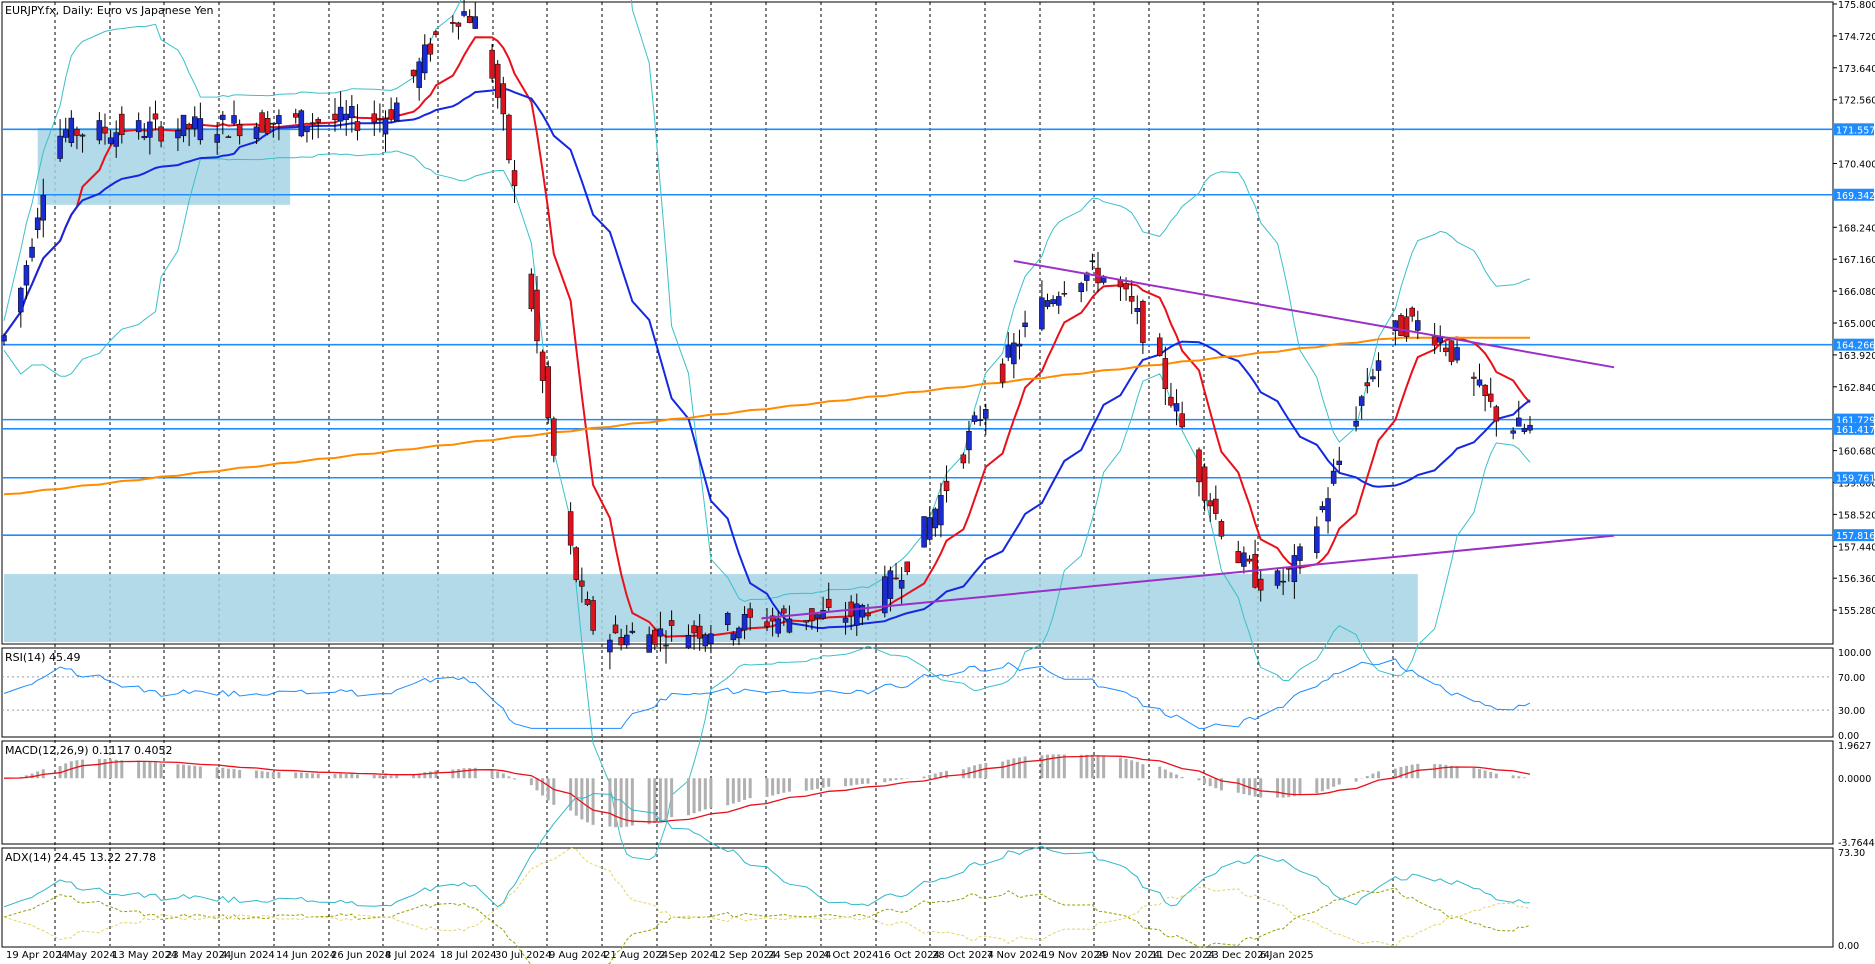 This screenshot has width=1875, height=964. Describe the element at coordinates (198, 955) in the screenshot. I see `x-tick-label: 23 May 2024` at that location.